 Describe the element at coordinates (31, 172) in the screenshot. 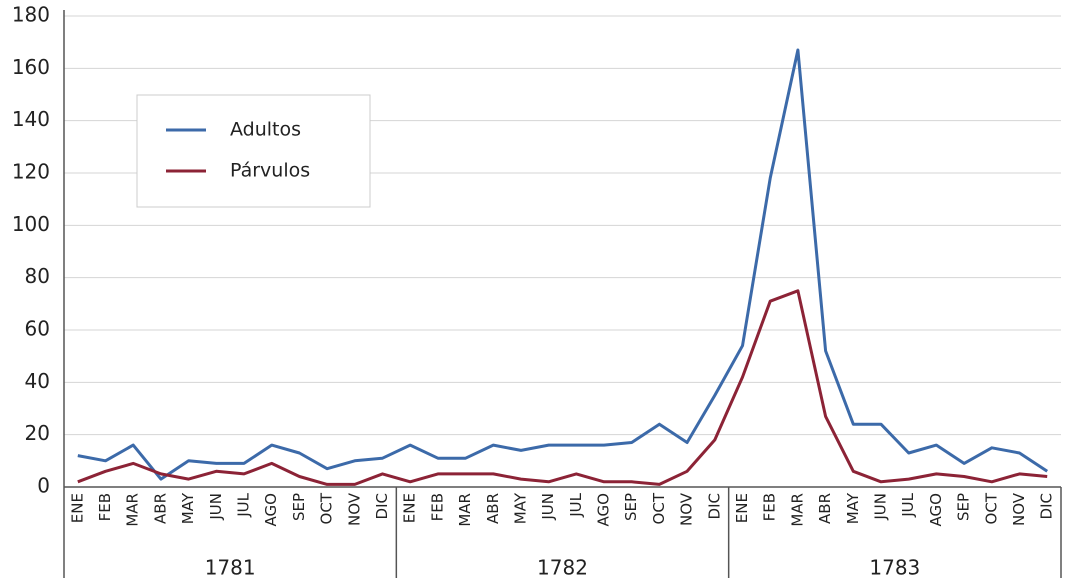

I see `y-tick-label: 120` at that location.